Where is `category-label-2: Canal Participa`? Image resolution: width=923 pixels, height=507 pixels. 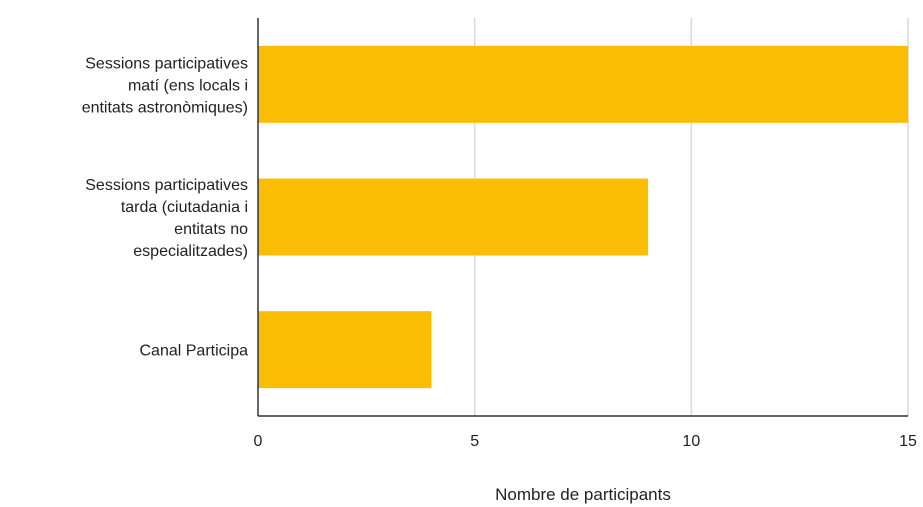 category-label-2: Canal Participa is located at coordinates (194, 351).